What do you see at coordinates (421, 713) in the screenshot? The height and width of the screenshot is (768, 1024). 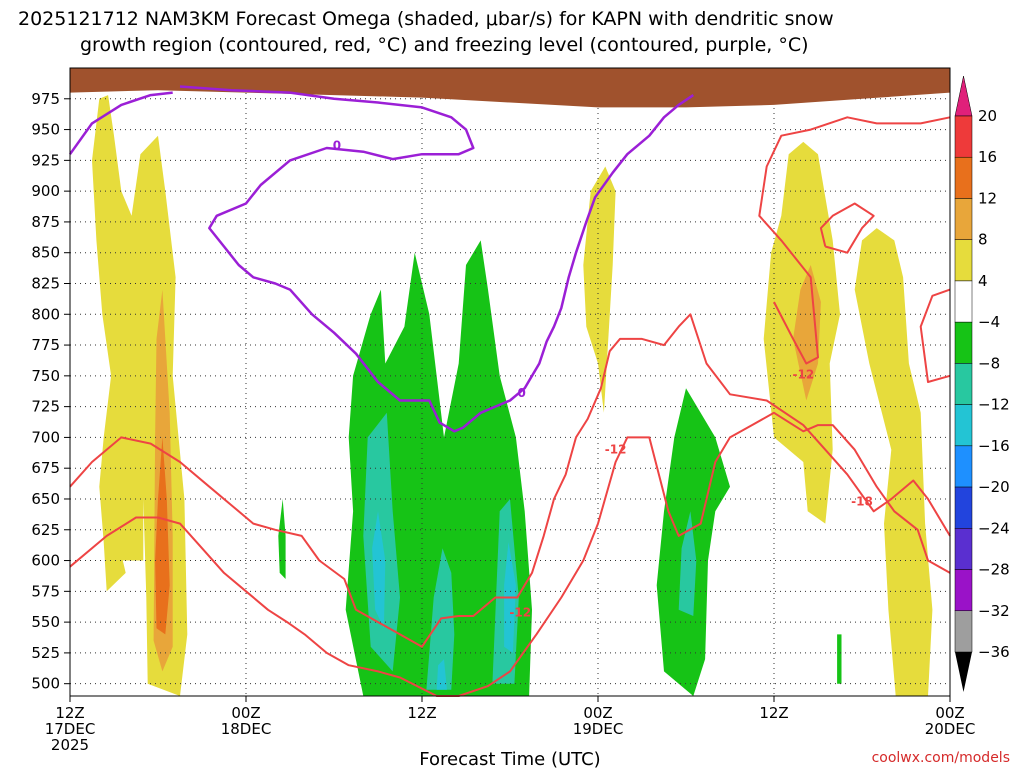 I see `x-tick-label-2-0: 12Z` at bounding box center [421, 713].